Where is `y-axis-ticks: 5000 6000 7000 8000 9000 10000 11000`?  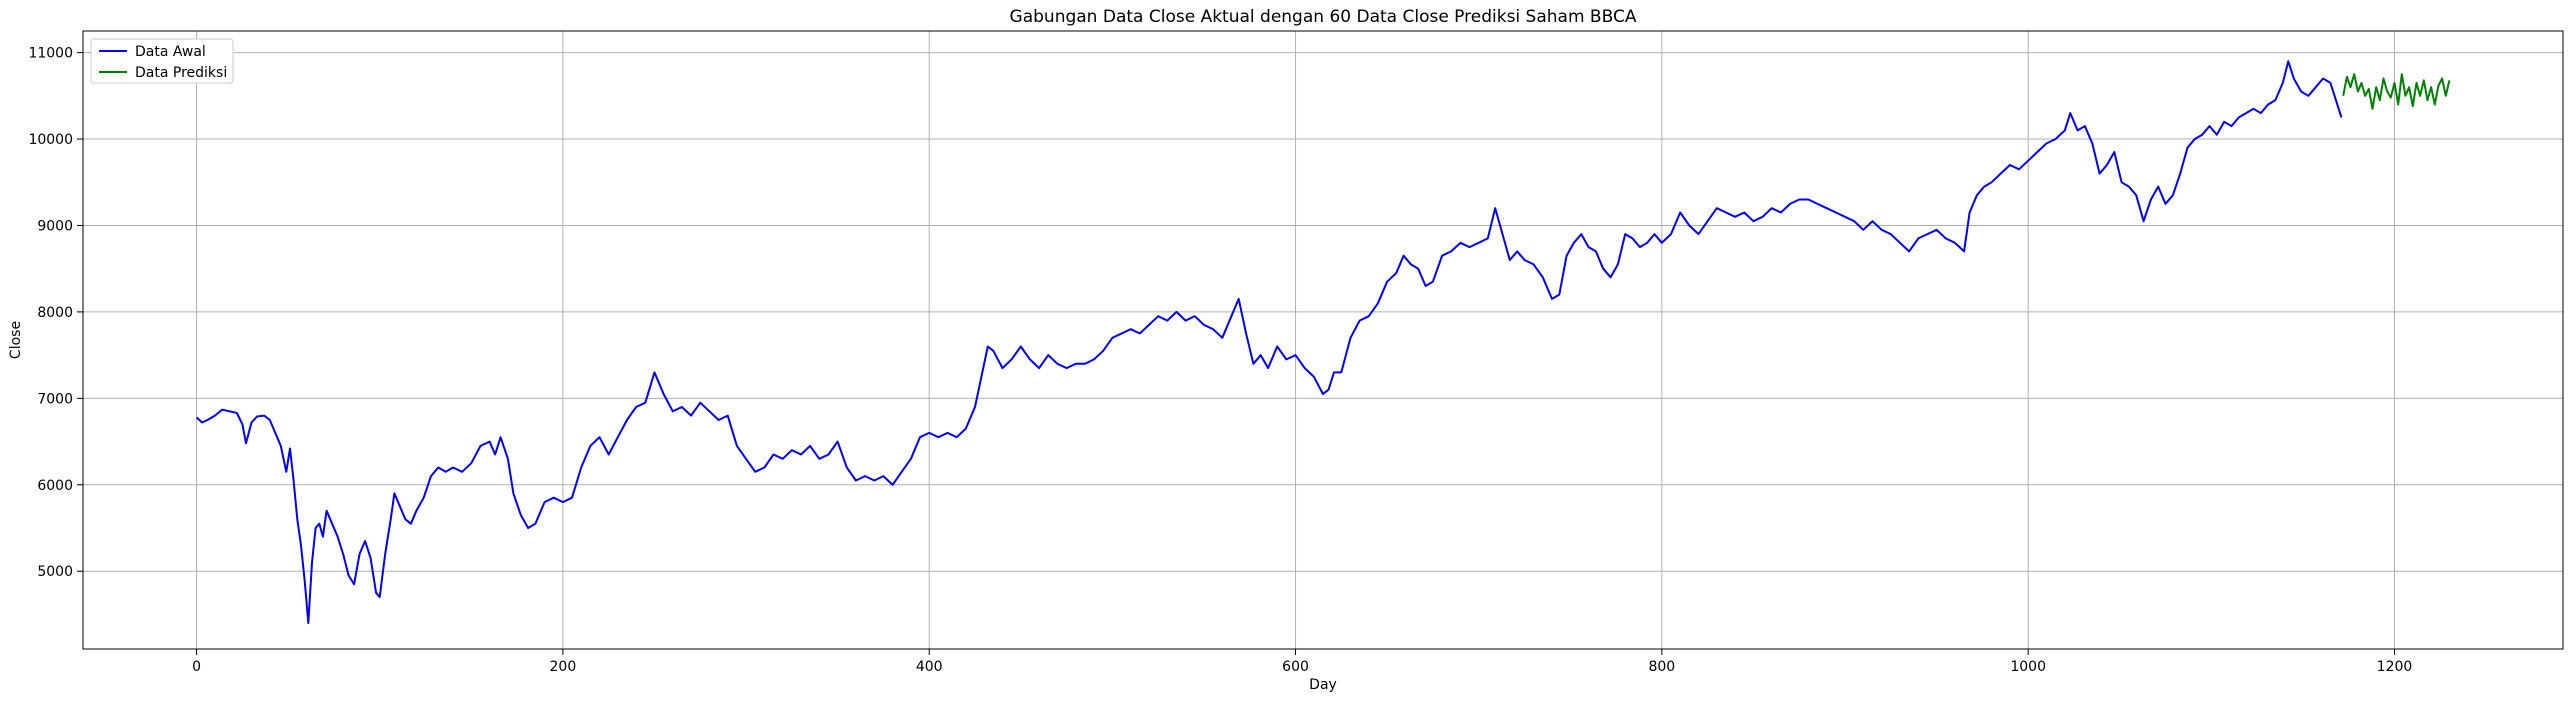
y-axis-ticks: 5000 6000 7000 8000 9000 10000 11000 is located at coordinates (55, 313).